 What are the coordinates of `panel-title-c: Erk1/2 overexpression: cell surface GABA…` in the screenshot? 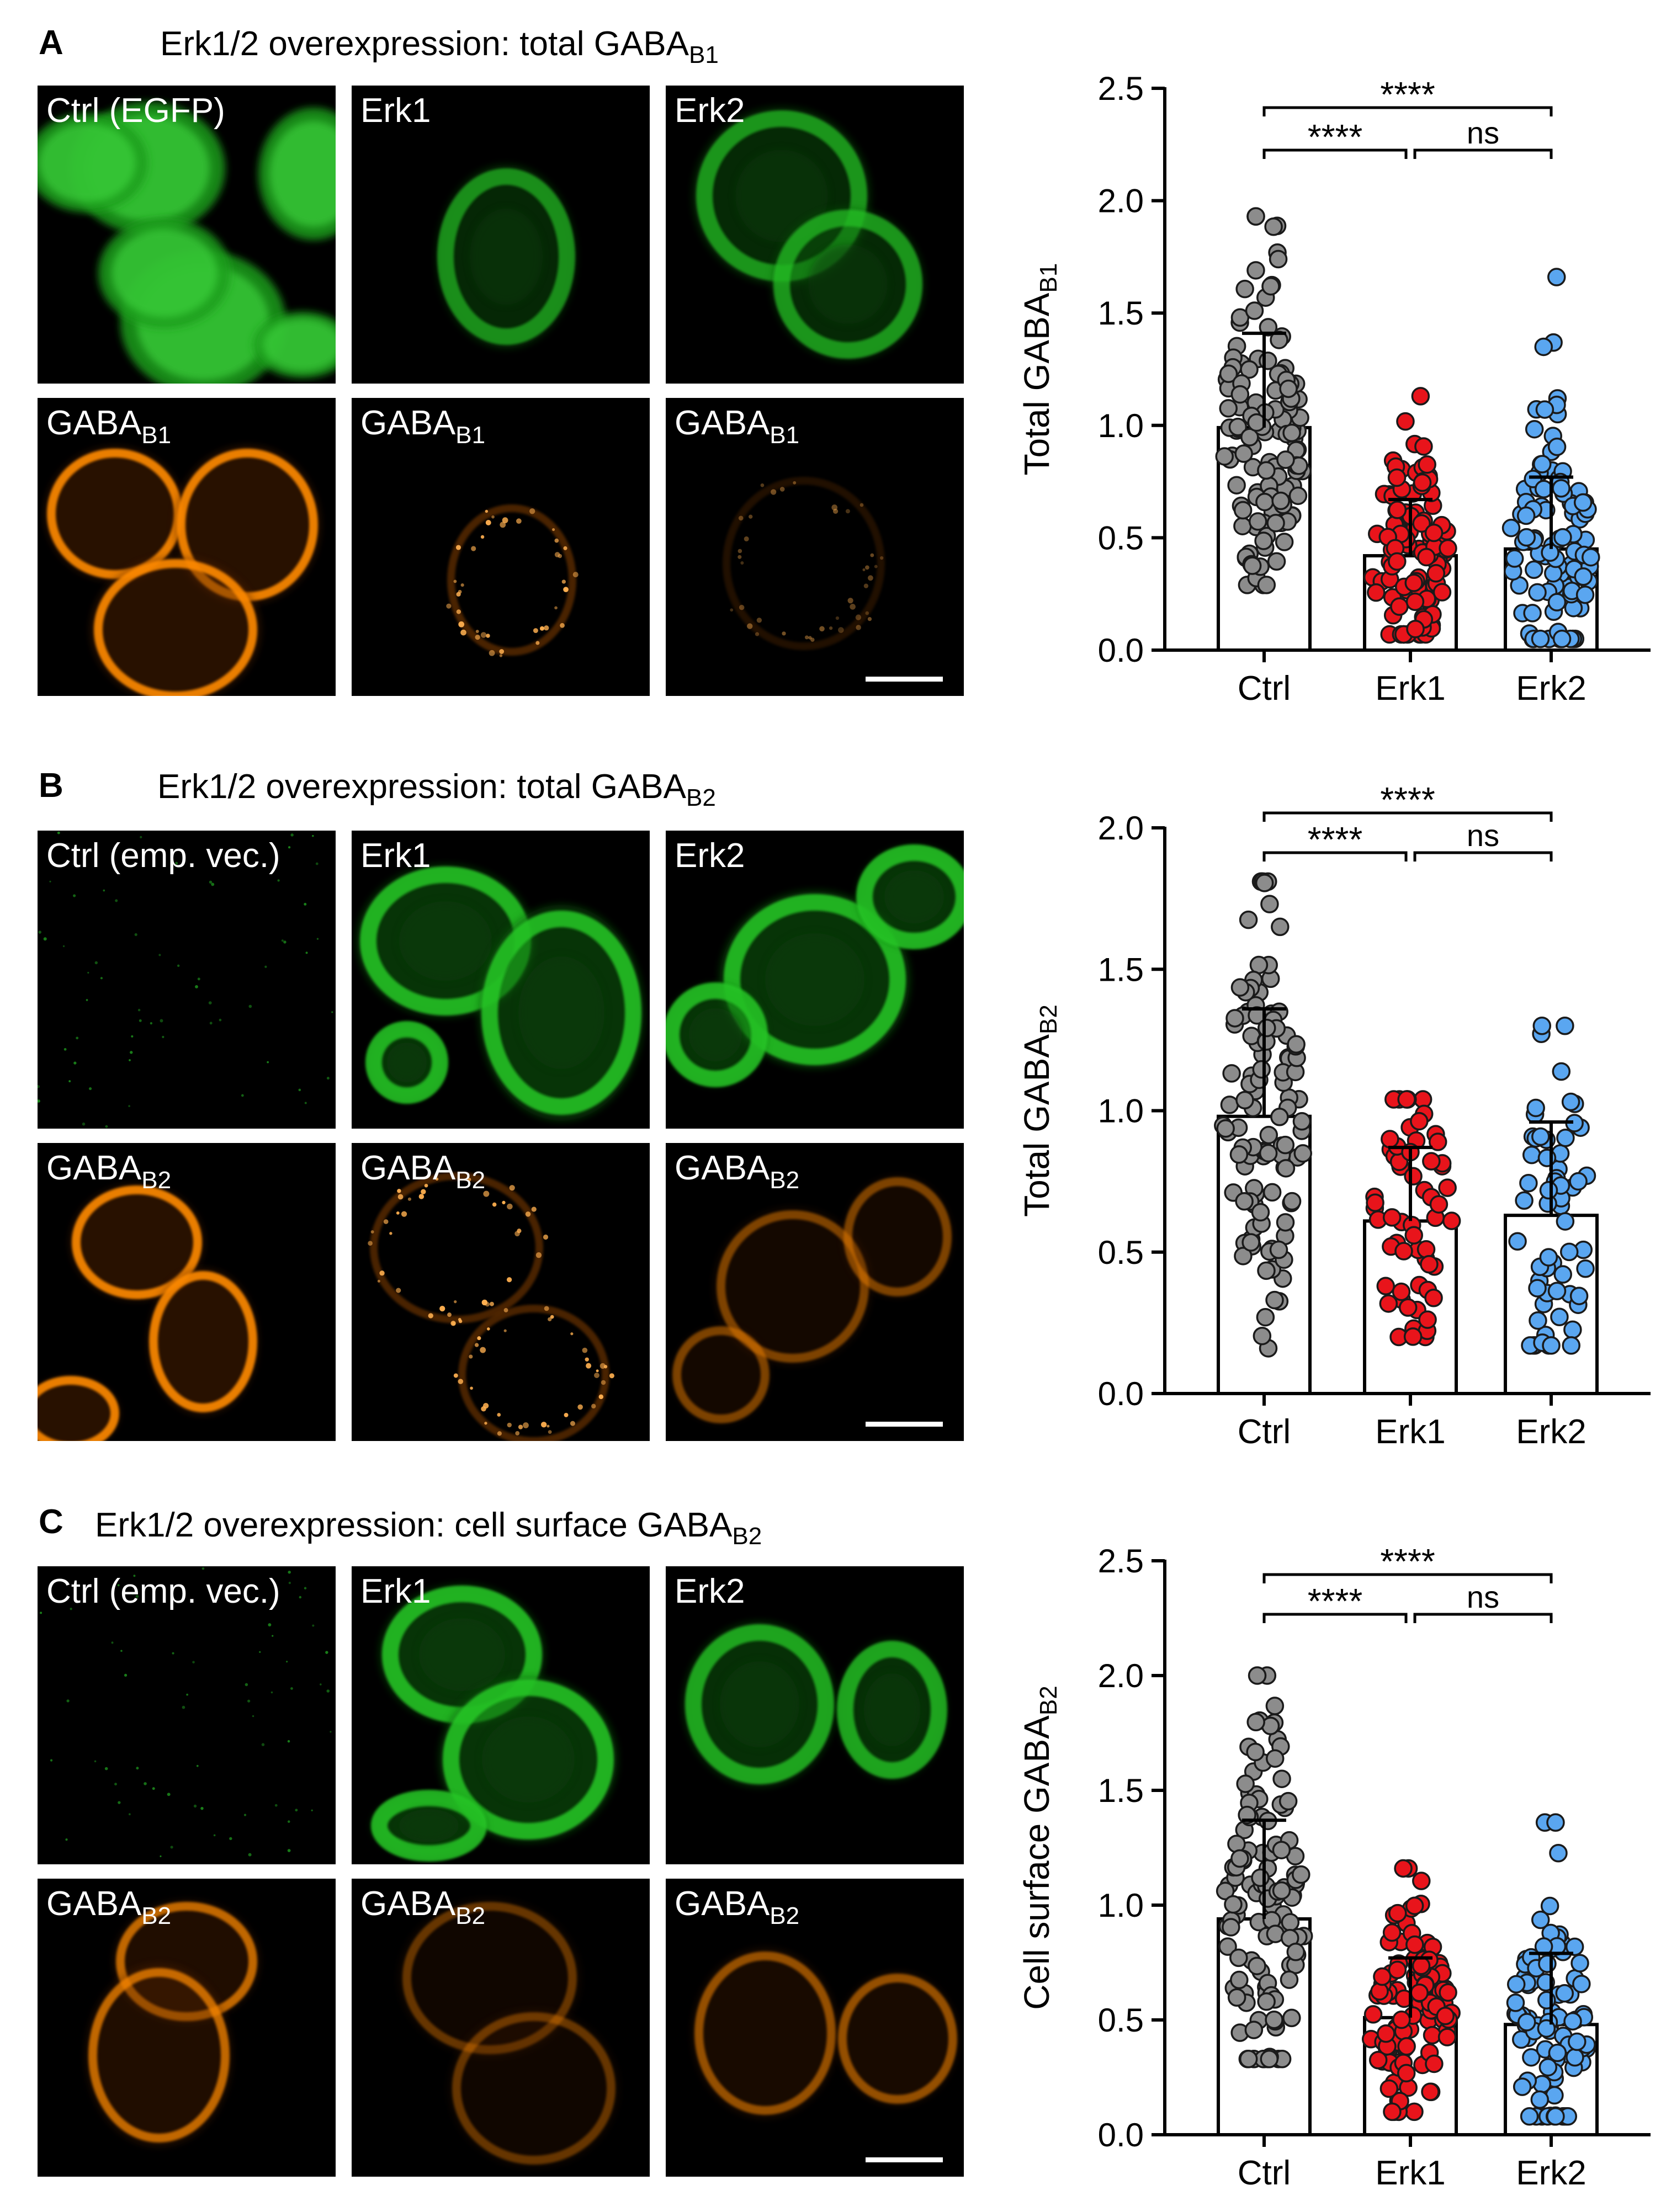 It's located at (429, 1528).